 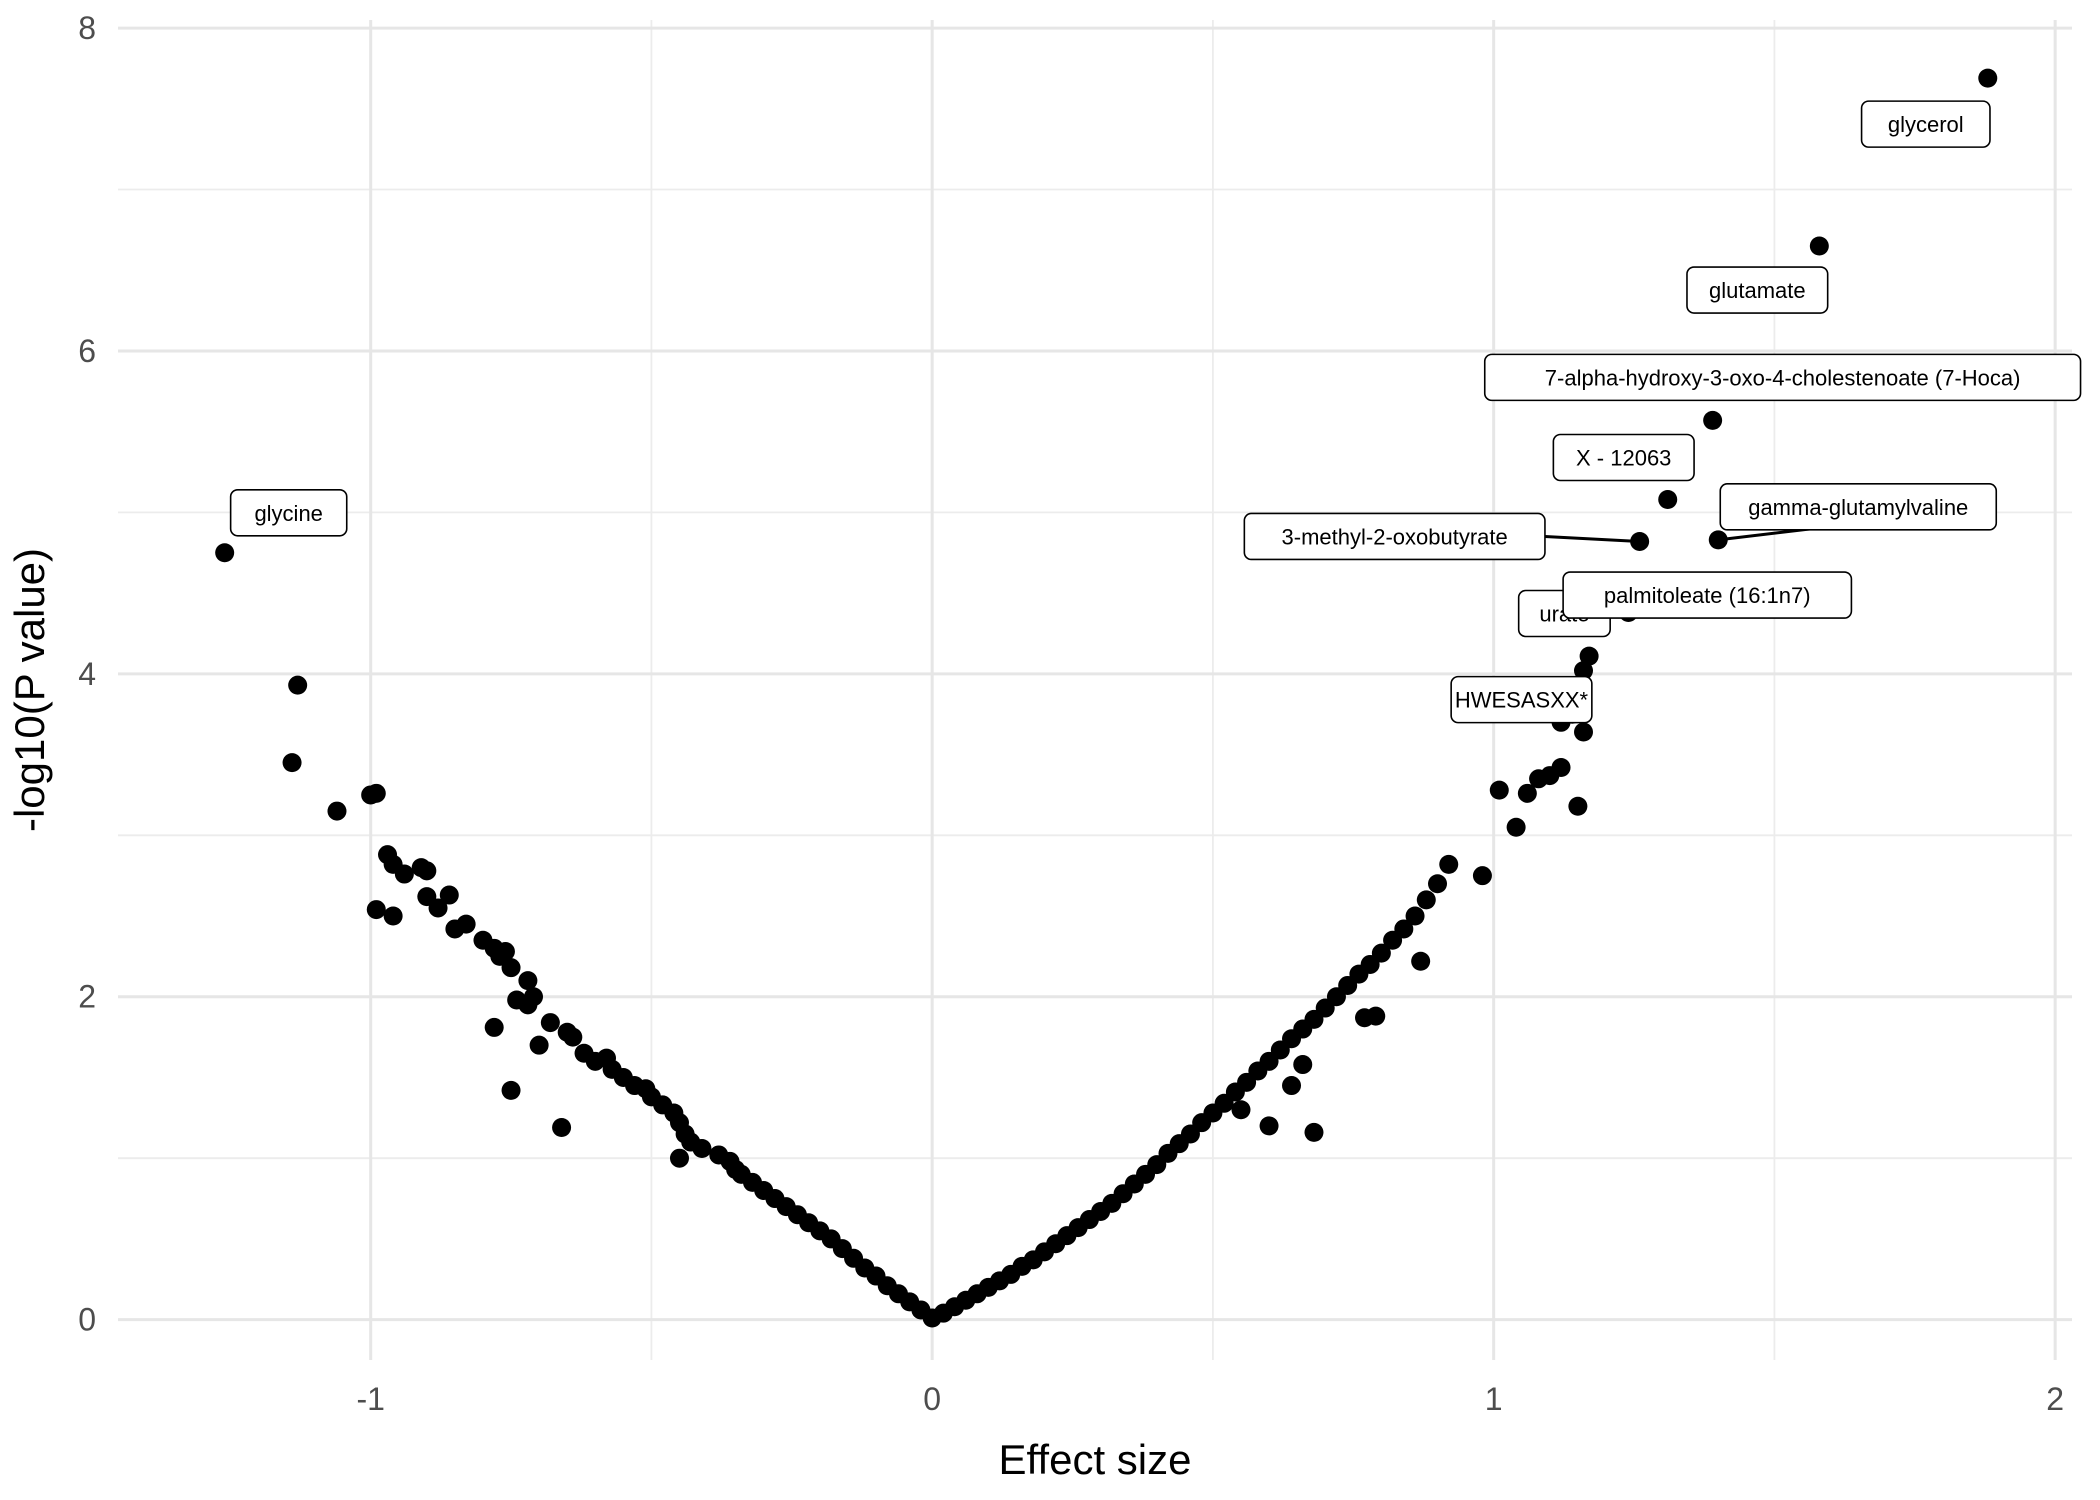 I want to click on annotation-label: glycerol, so click(x=1925, y=124).